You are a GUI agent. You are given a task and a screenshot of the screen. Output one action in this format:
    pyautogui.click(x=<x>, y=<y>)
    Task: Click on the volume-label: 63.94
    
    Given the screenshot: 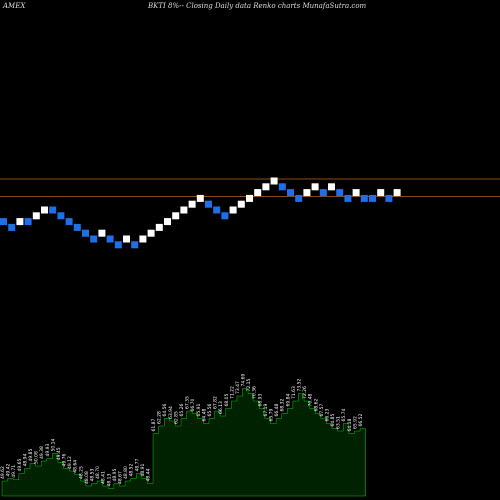 What is the action you would take?
    pyautogui.click(x=171, y=412)
    